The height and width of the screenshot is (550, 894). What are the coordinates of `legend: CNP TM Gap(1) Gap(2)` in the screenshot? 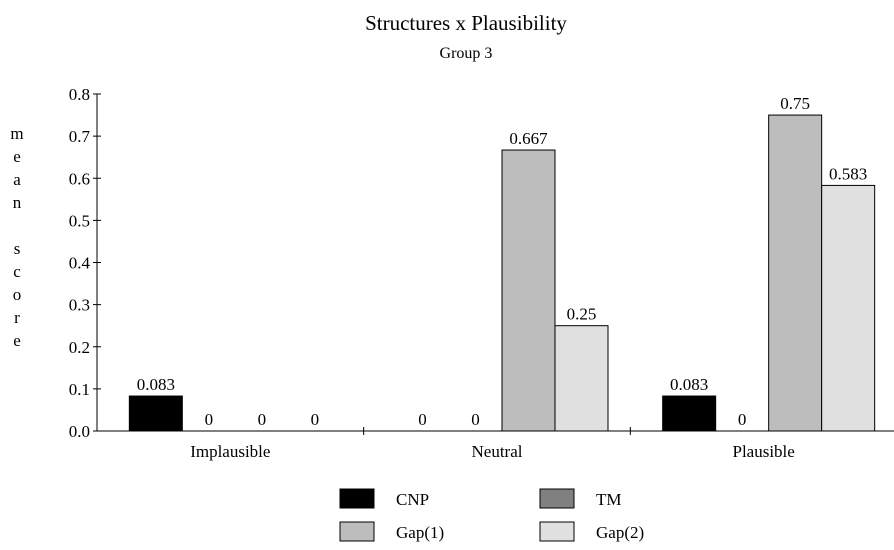 It's located at (491, 515).